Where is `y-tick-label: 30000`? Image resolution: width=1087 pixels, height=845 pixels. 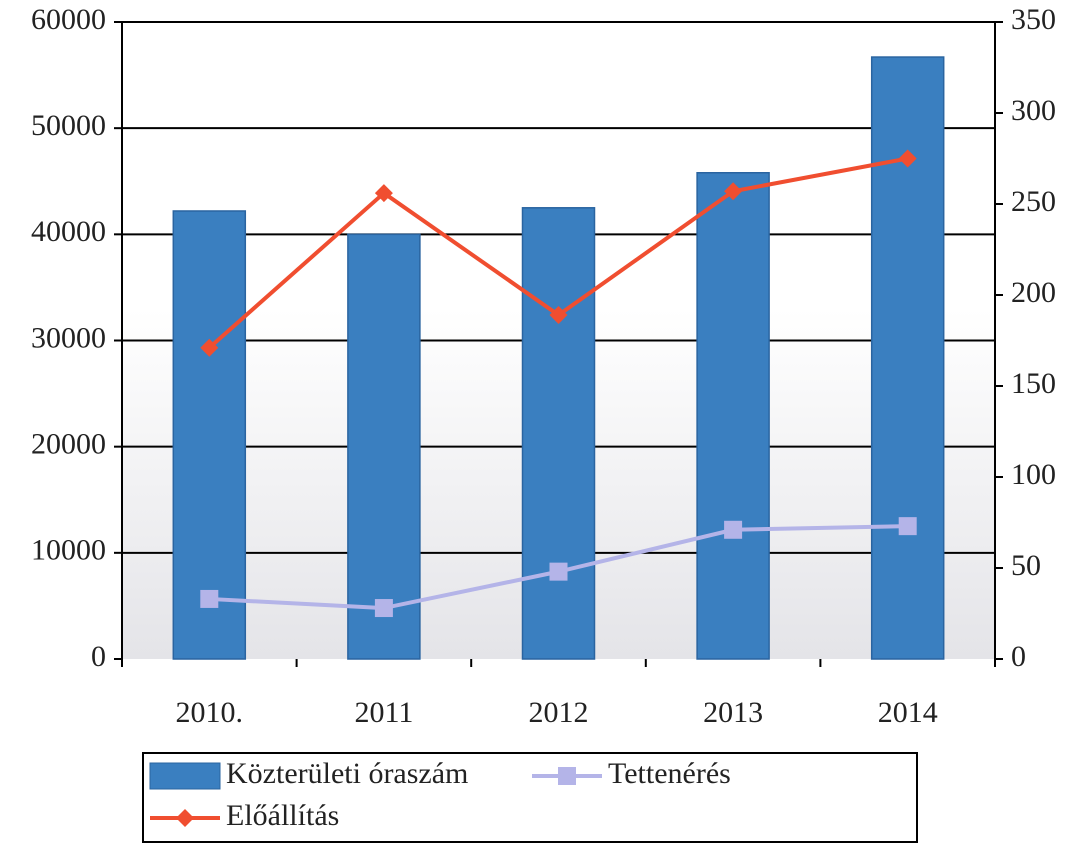 y-tick-label: 30000 is located at coordinates (68, 337).